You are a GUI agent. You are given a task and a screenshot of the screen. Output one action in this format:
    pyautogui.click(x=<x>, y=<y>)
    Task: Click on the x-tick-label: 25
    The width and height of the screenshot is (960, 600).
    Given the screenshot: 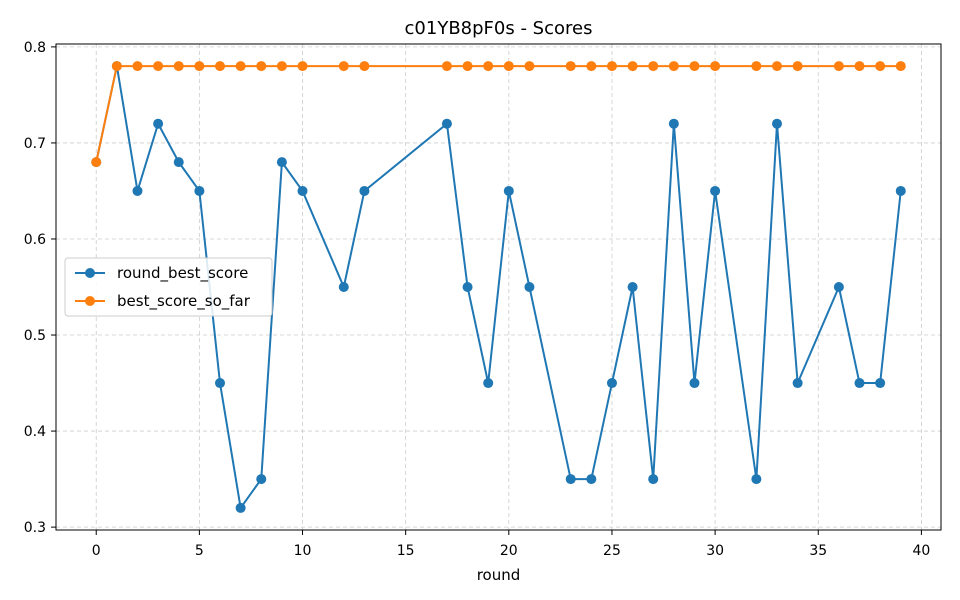 What is the action you would take?
    pyautogui.click(x=612, y=551)
    